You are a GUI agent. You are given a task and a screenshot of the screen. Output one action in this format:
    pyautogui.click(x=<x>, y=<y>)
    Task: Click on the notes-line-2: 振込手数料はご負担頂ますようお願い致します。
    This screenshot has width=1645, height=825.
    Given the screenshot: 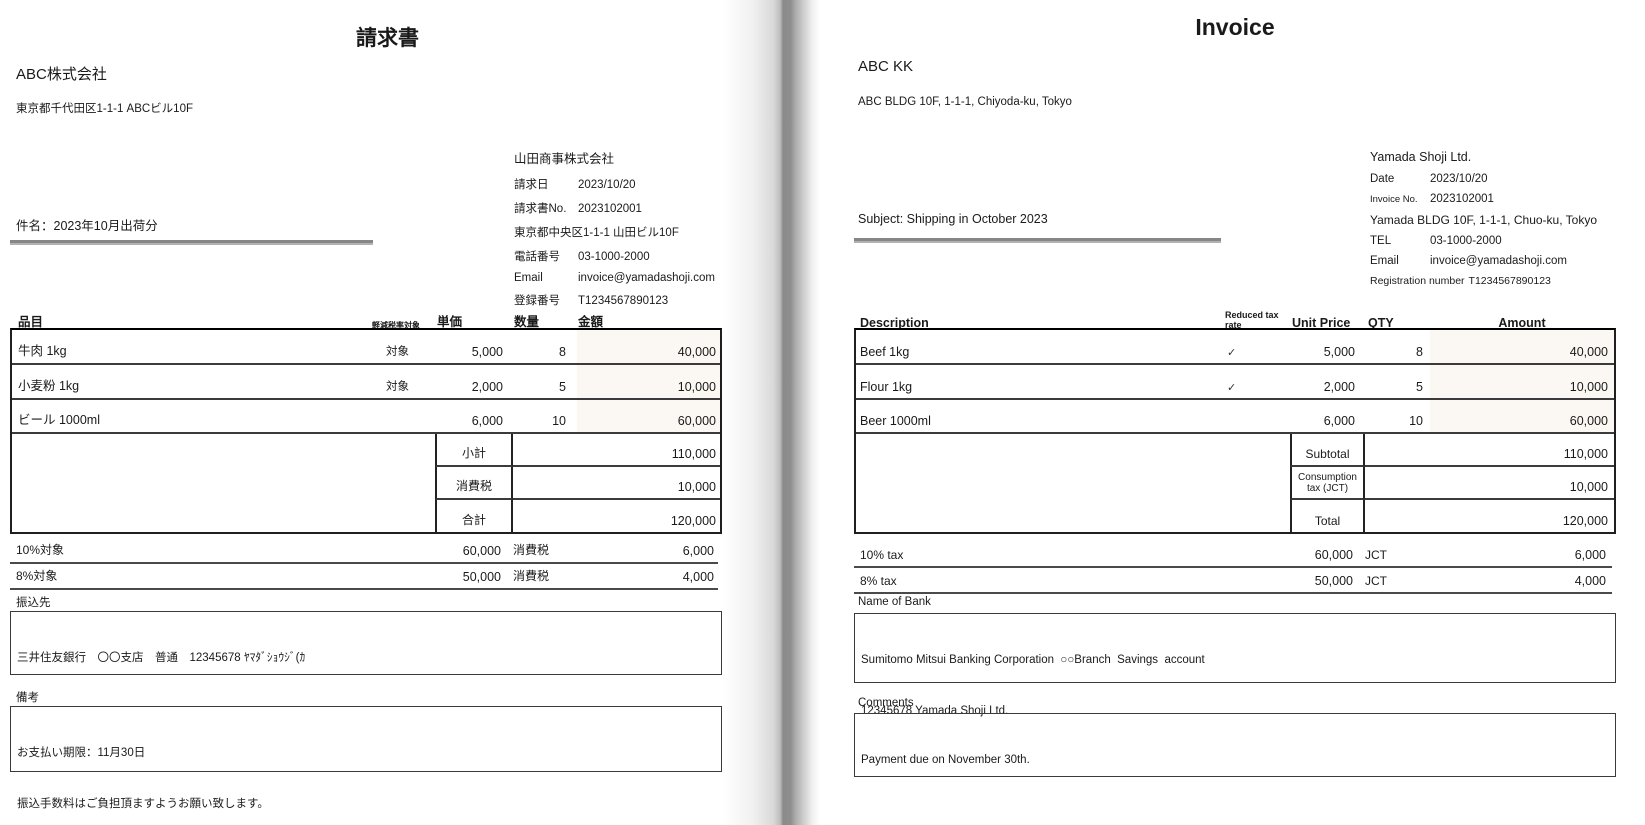 What is the action you would take?
    pyautogui.click(x=143, y=804)
    